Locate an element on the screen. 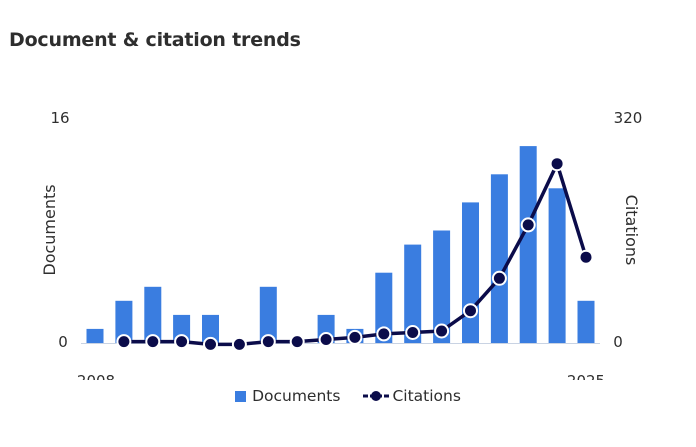  documents-bar-2014 is located at coordinates (268, 315).